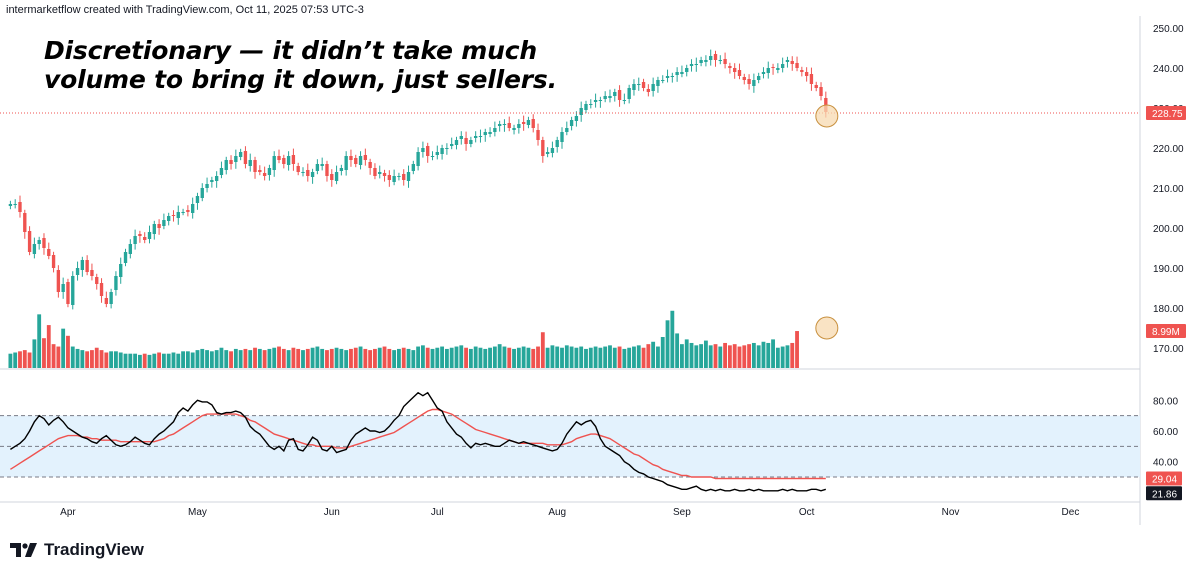 This screenshot has width=1200, height=573. What do you see at coordinates (1164, 493) in the screenshot?
I see `rsi-value-label-bg` at bounding box center [1164, 493].